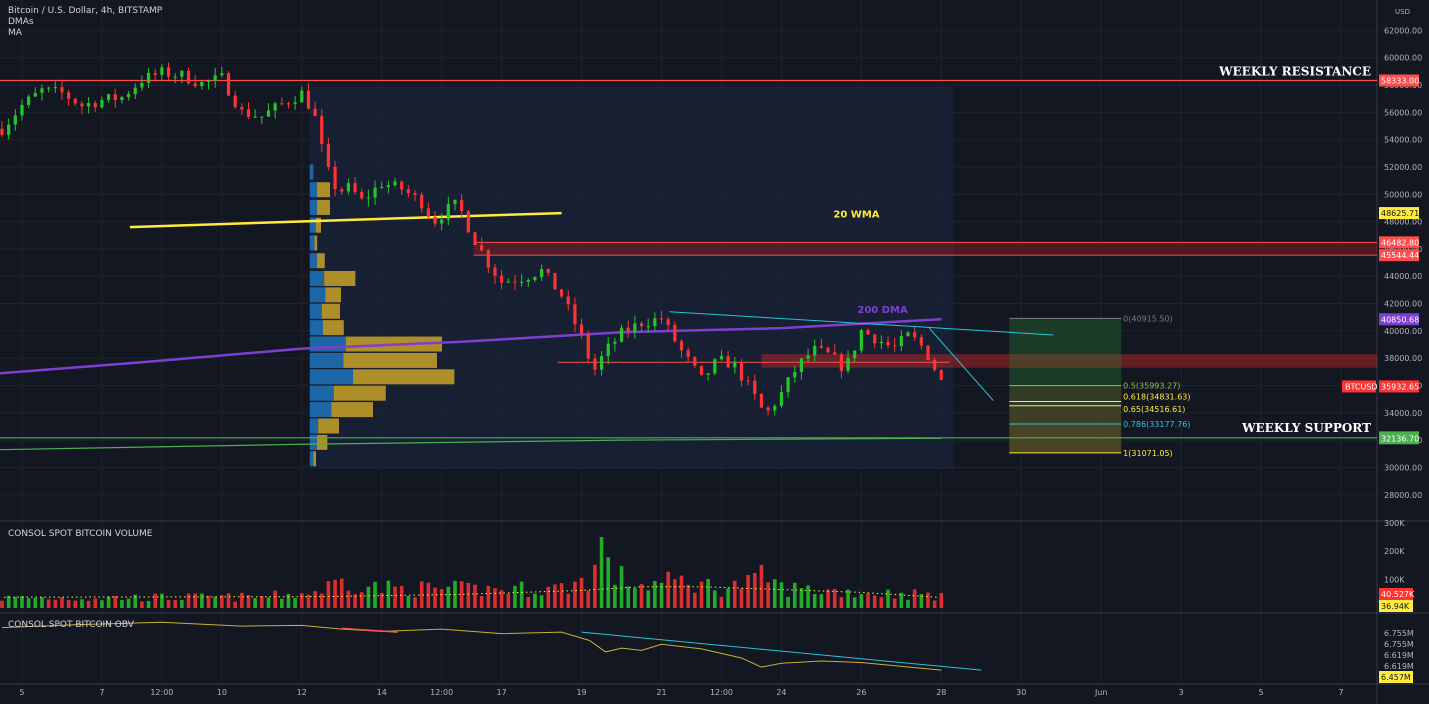 The height and width of the screenshot is (704, 1429). I want to click on dma-200-line, so click(471, 346).